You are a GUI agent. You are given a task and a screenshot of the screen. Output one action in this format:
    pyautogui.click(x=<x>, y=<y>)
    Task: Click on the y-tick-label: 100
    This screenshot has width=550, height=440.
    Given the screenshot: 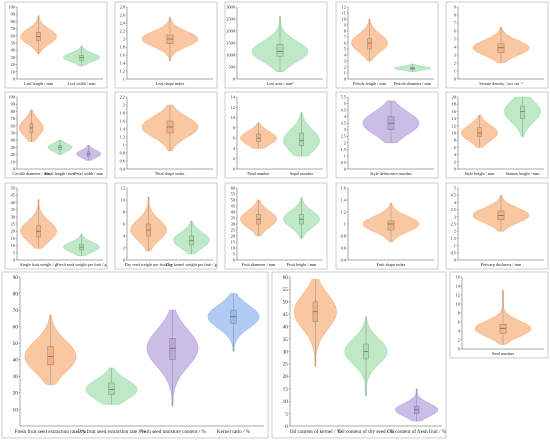 What is the action you would take?
    pyautogui.click(x=12, y=6)
    